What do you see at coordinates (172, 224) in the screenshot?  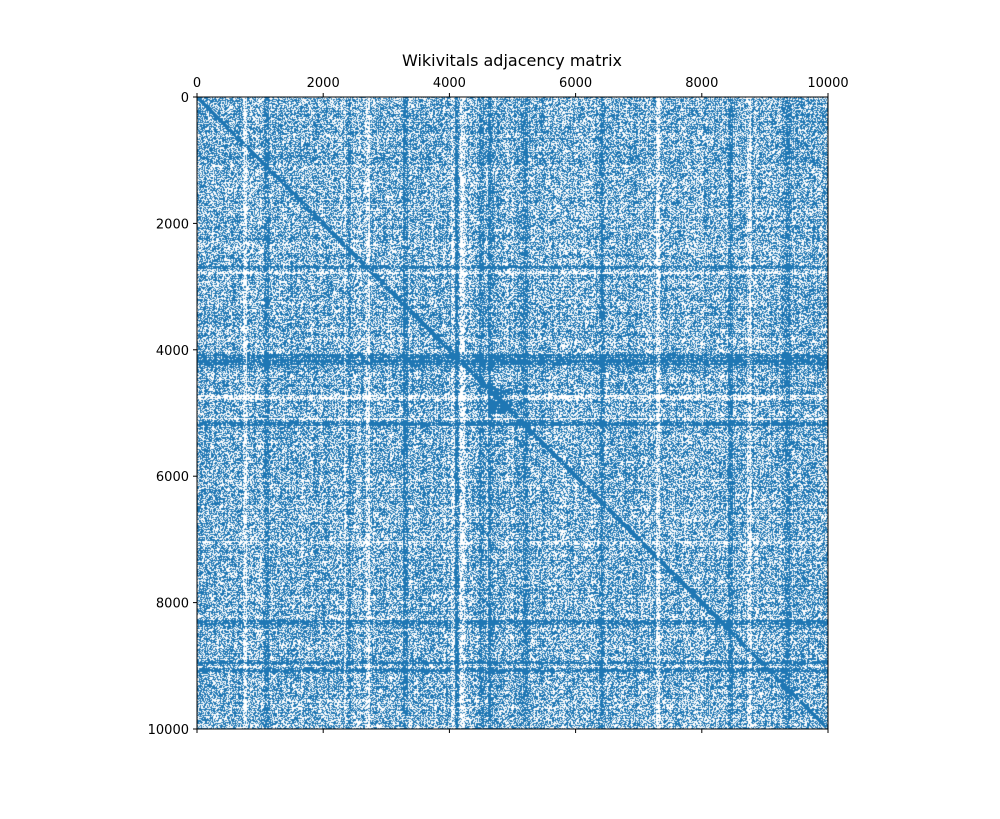 I see `y-tick-label: 2000` at bounding box center [172, 224].